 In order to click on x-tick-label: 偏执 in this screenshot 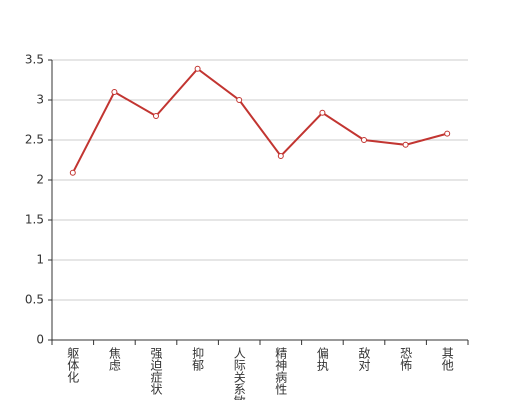, I will do `click(322, 359)`.